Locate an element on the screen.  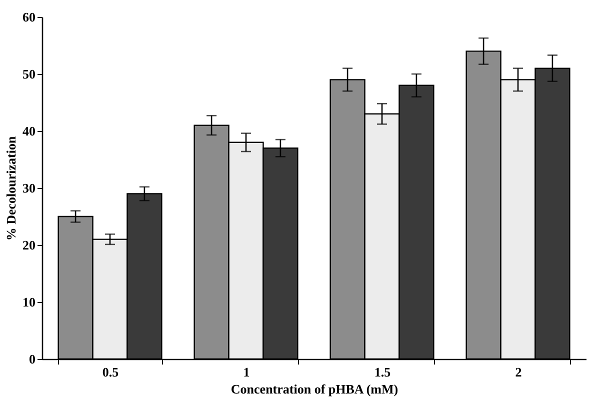
y-tick-label: 60 is located at coordinates (29, 17).